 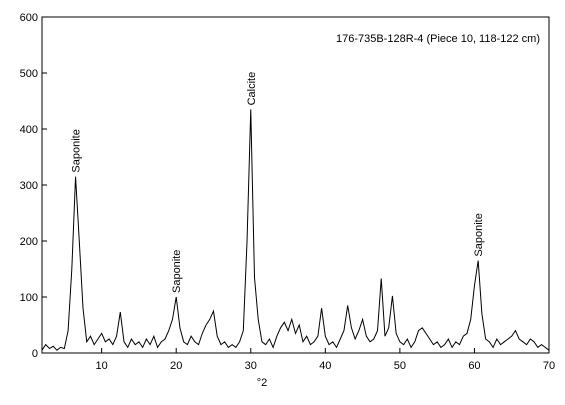 I want to click on x-tick-label: 20, so click(x=176, y=366).